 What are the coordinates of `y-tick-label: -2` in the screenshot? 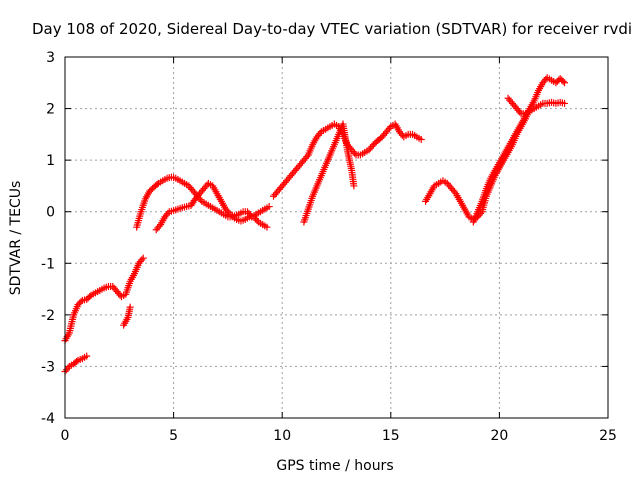 It's located at (48, 316).